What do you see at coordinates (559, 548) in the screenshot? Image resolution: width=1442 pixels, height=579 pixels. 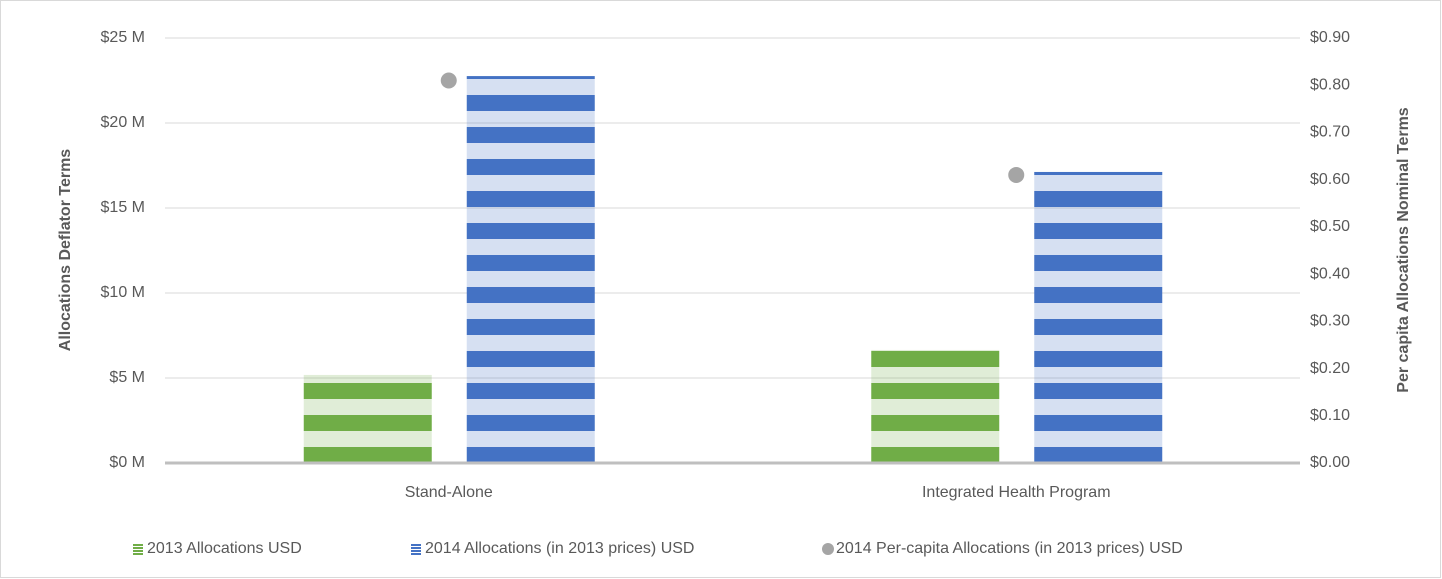 I see `legend-label: 2014 Allocations (in 2013 prices) USD` at bounding box center [559, 548].